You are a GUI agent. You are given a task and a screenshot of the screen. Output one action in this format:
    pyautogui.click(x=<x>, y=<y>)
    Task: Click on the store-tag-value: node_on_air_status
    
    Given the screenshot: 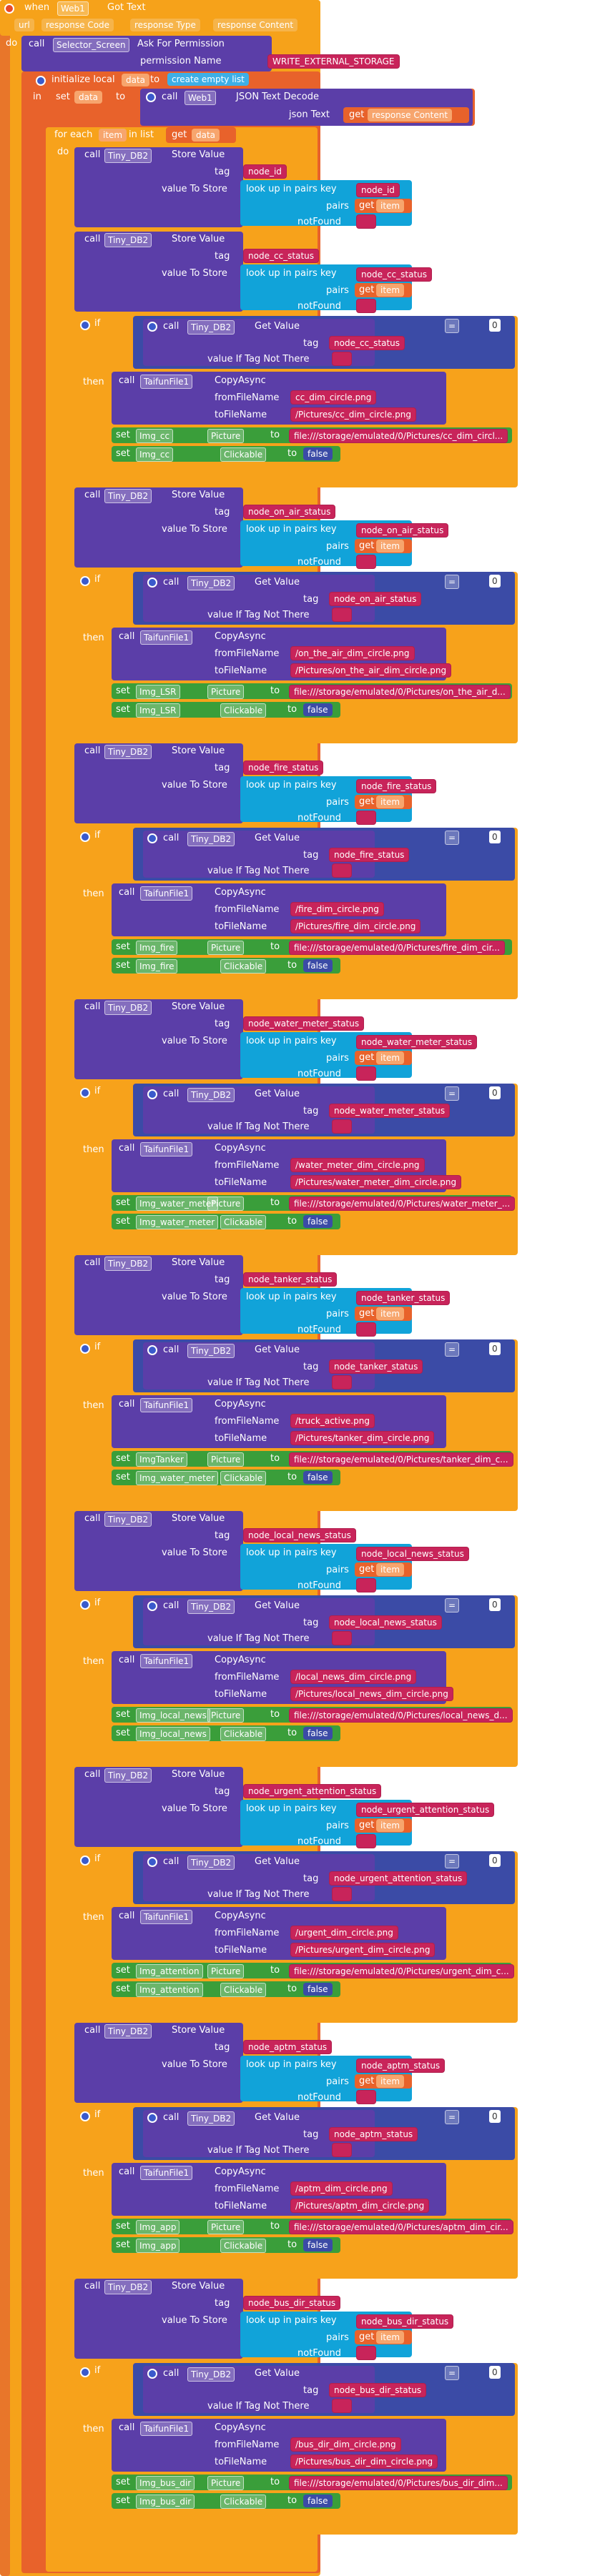 What is the action you would take?
    pyautogui.click(x=290, y=512)
    